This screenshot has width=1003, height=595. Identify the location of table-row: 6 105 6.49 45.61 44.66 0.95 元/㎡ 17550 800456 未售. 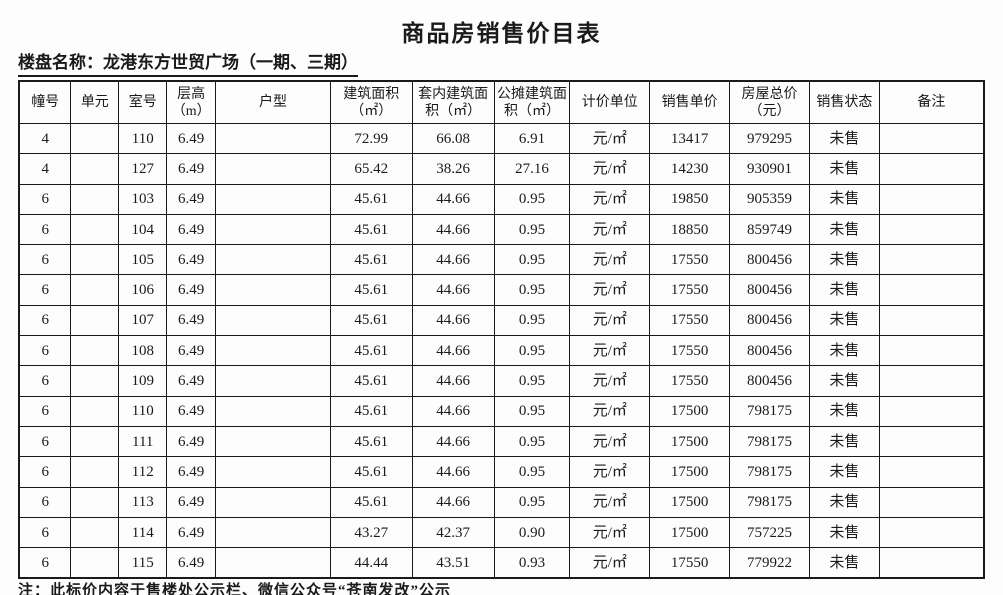
(501, 260).